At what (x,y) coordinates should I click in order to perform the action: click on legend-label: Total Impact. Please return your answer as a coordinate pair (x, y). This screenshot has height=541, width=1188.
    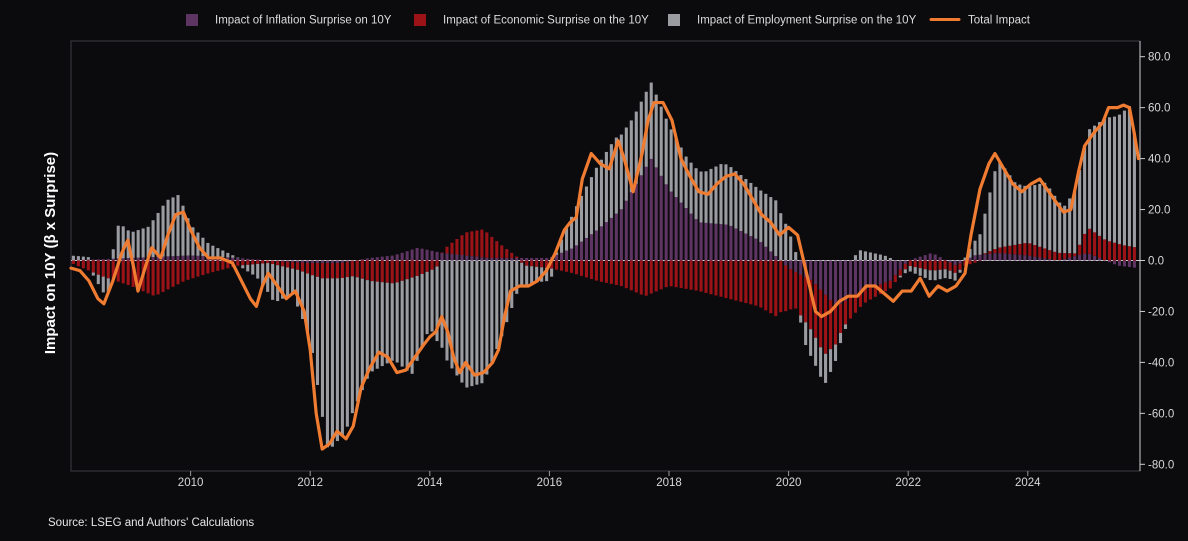
    Looking at the image, I should click on (999, 21).